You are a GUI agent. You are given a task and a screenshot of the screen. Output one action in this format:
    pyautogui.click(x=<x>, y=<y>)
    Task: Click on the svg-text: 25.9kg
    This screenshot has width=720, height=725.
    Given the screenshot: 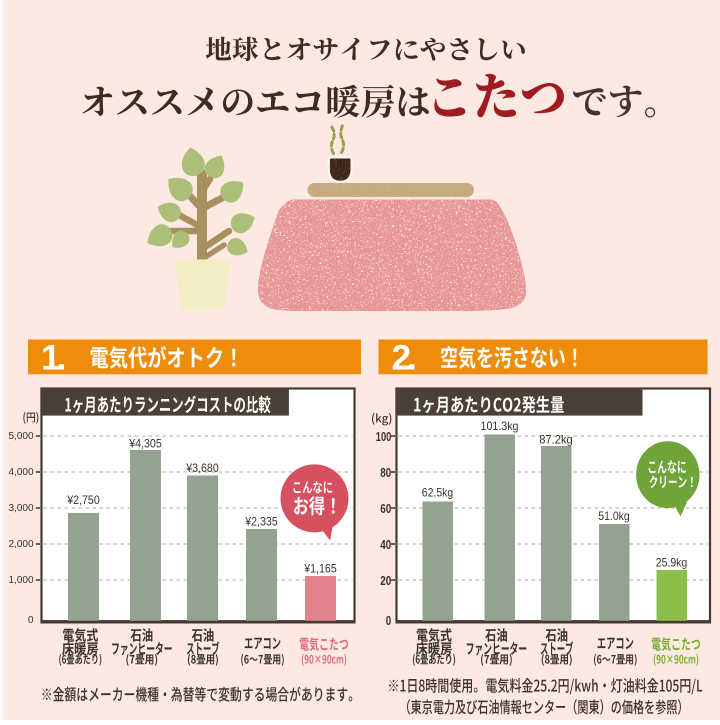 What is the action you would take?
    pyautogui.click(x=672, y=562)
    